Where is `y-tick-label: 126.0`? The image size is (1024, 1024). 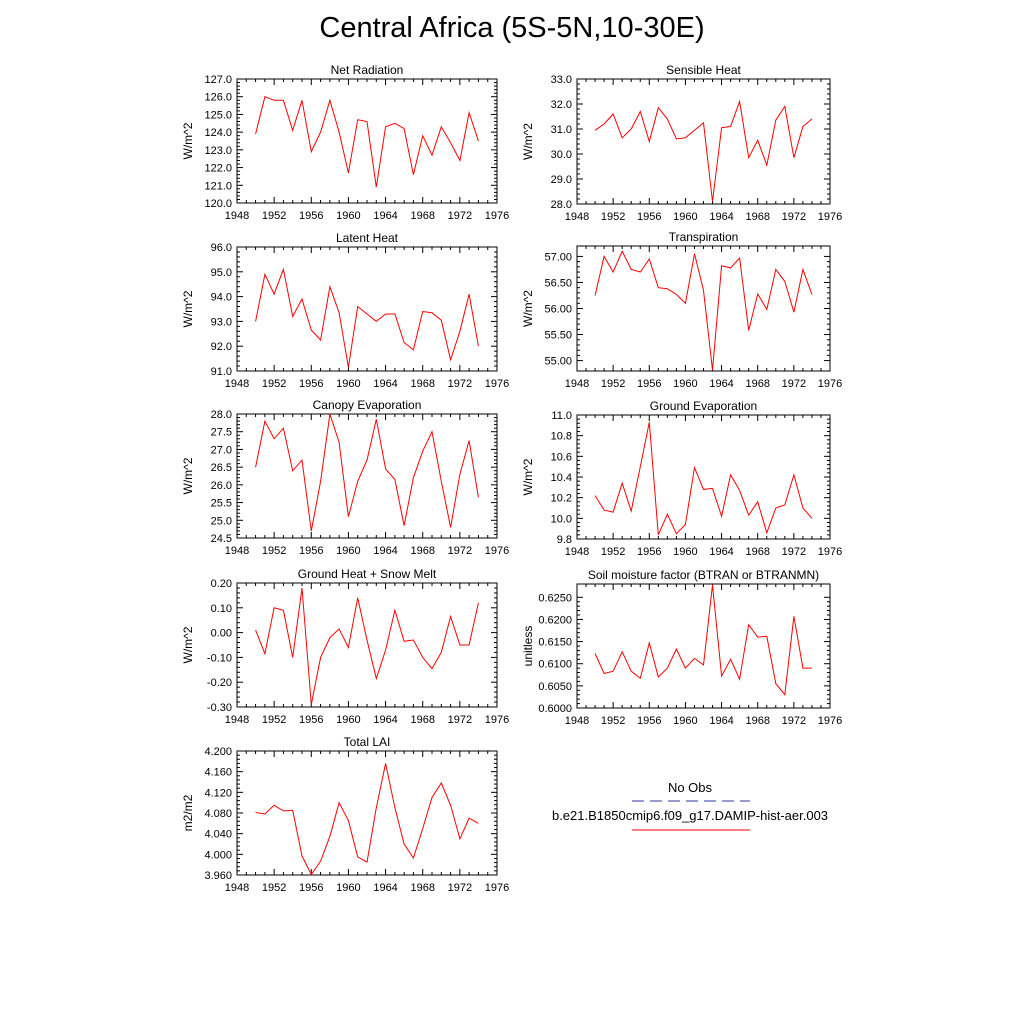
y-tick-label: 126.0 is located at coordinates (218, 98).